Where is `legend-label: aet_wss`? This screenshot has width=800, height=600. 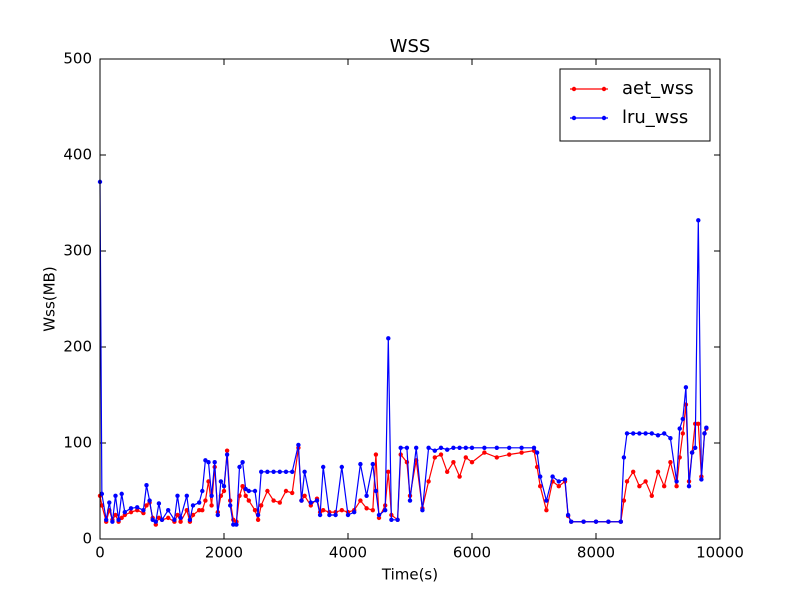
legend-label: aet_wss is located at coordinates (658, 88).